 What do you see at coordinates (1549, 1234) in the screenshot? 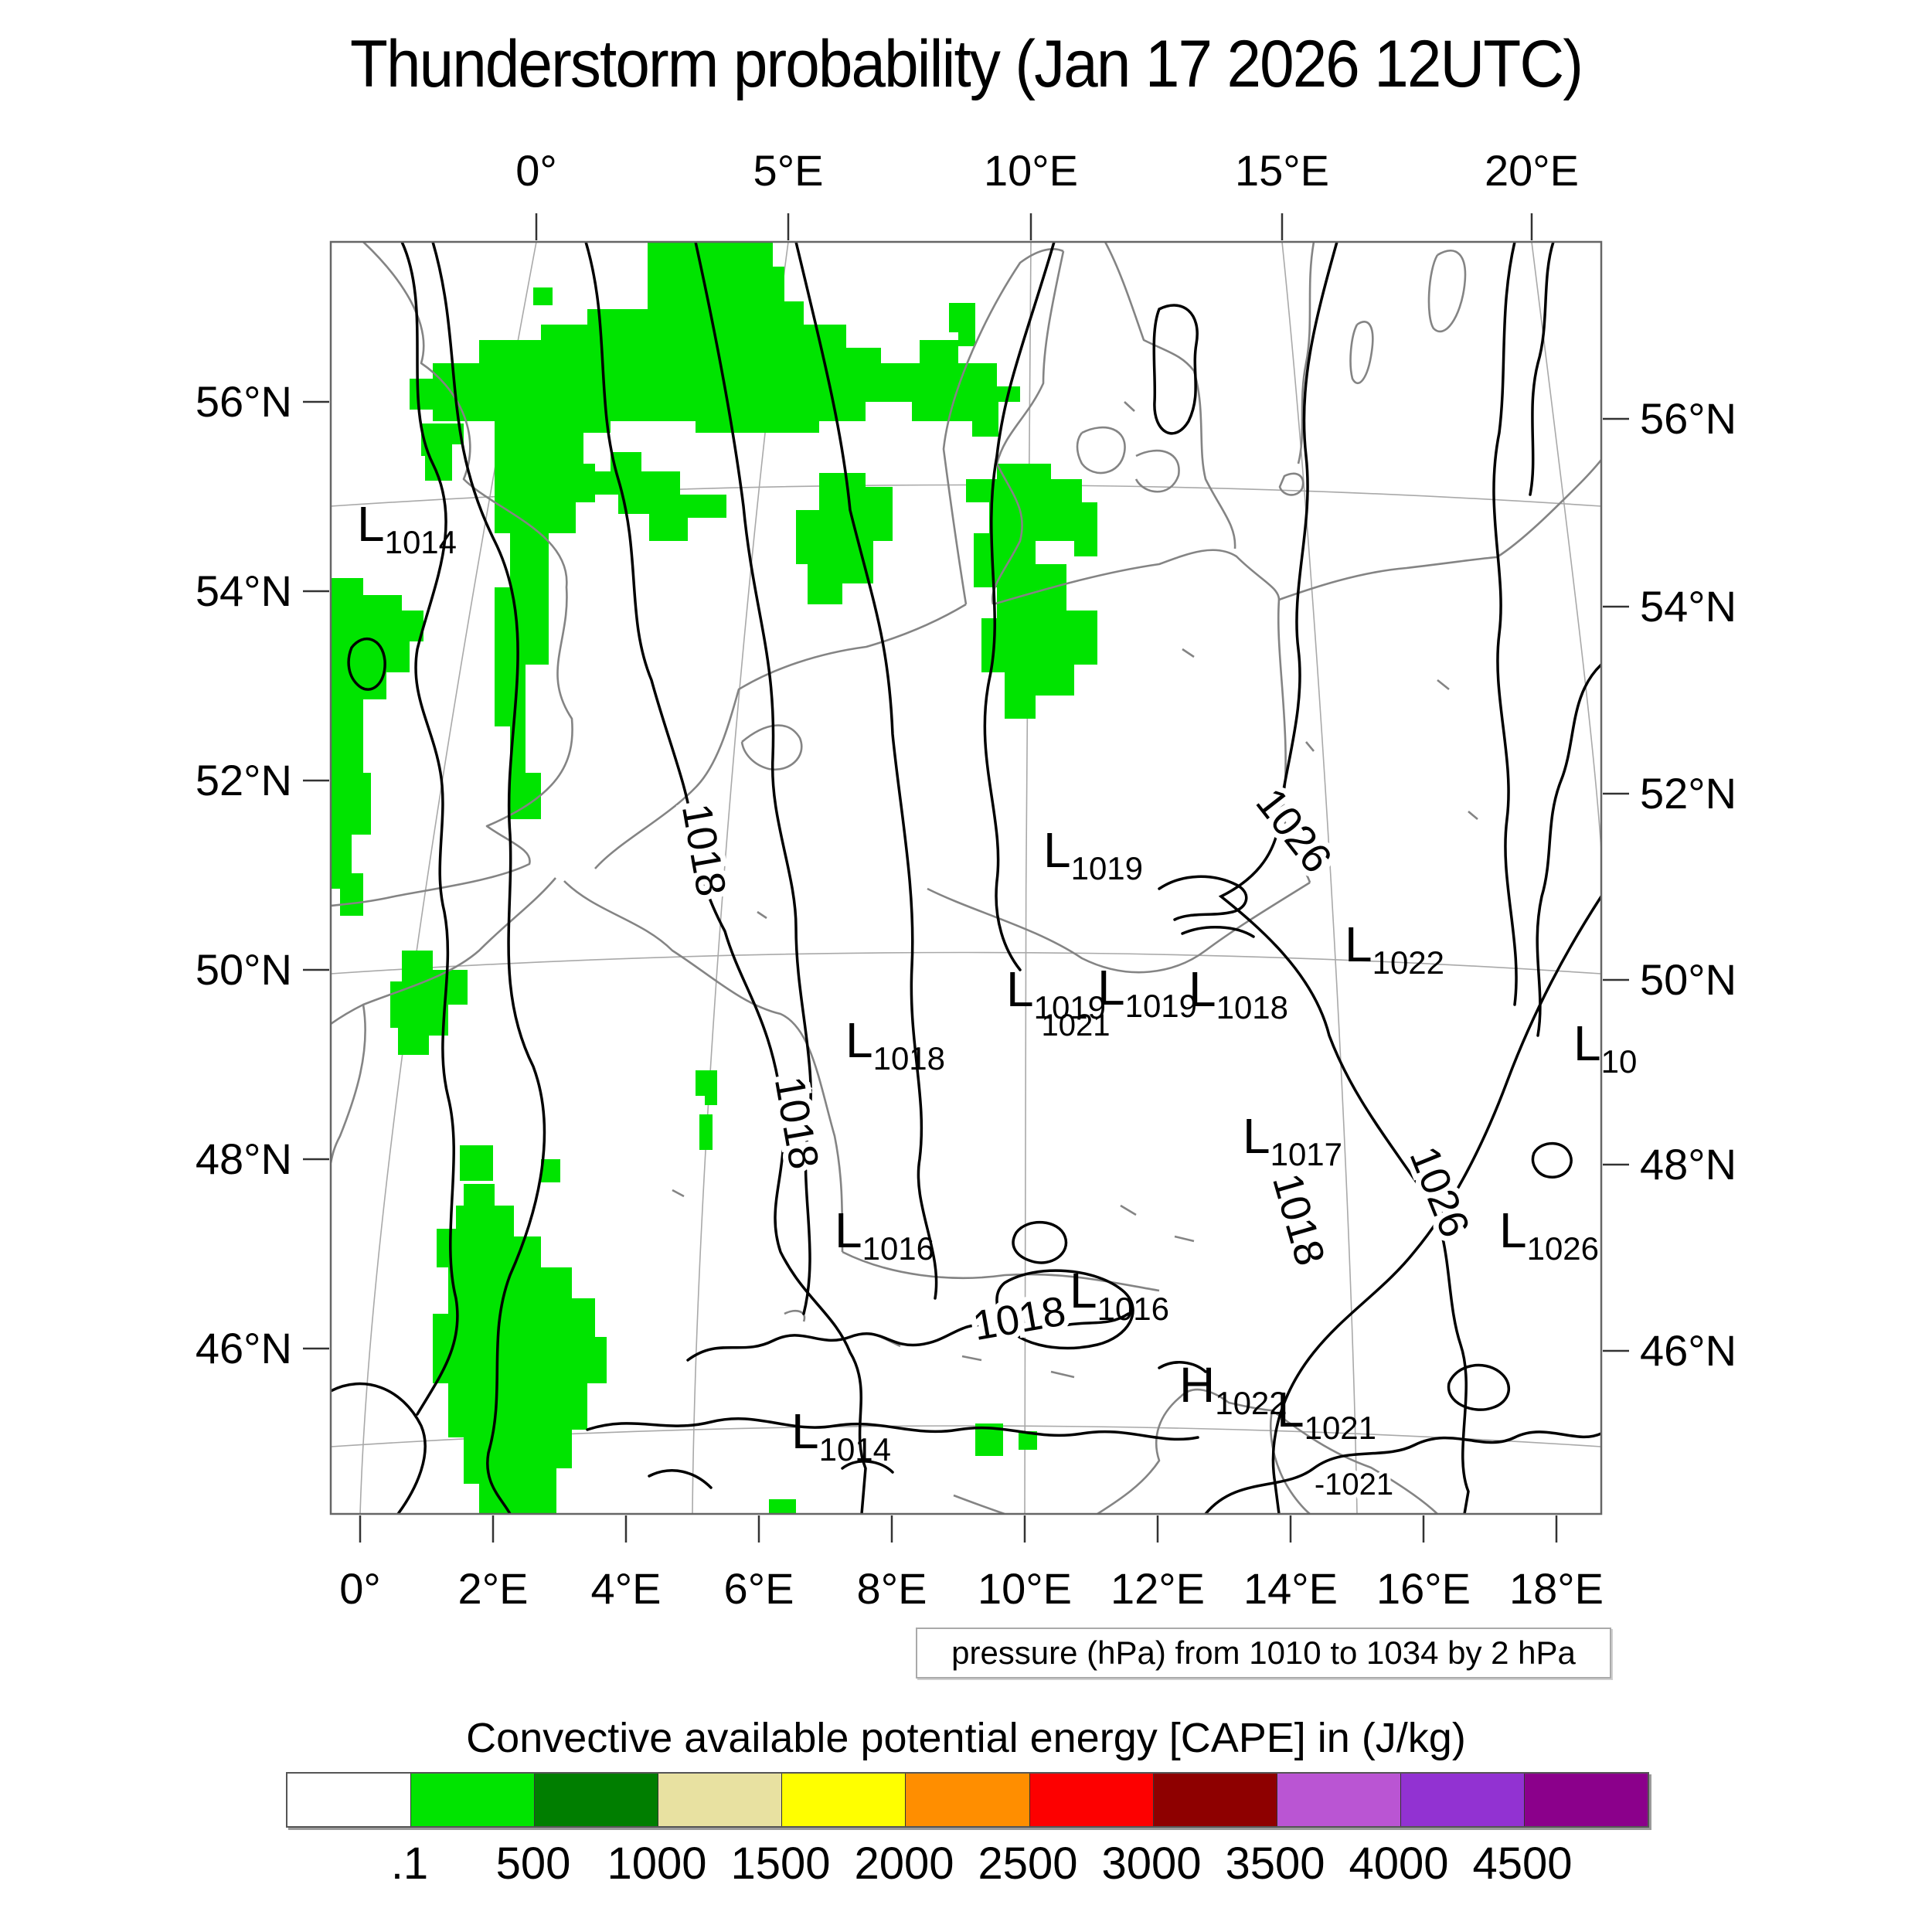
I see `pressure-center-l1026: L1026` at bounding box center [1549, 1234].